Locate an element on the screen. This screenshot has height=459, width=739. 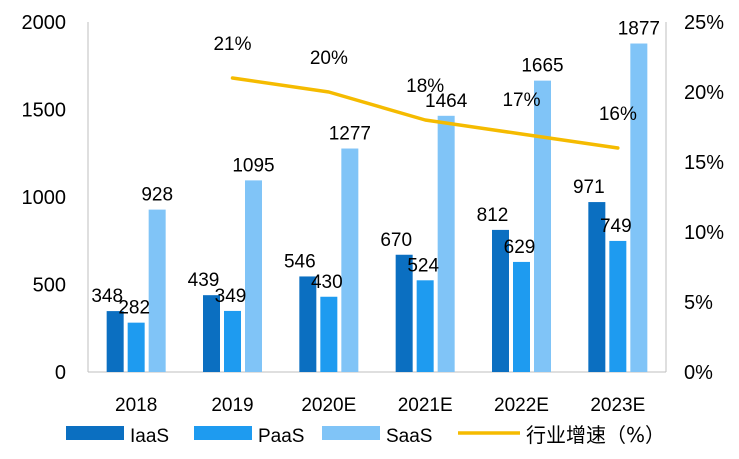
y2-tick-label: 25% is located at coordinates (704, 23).